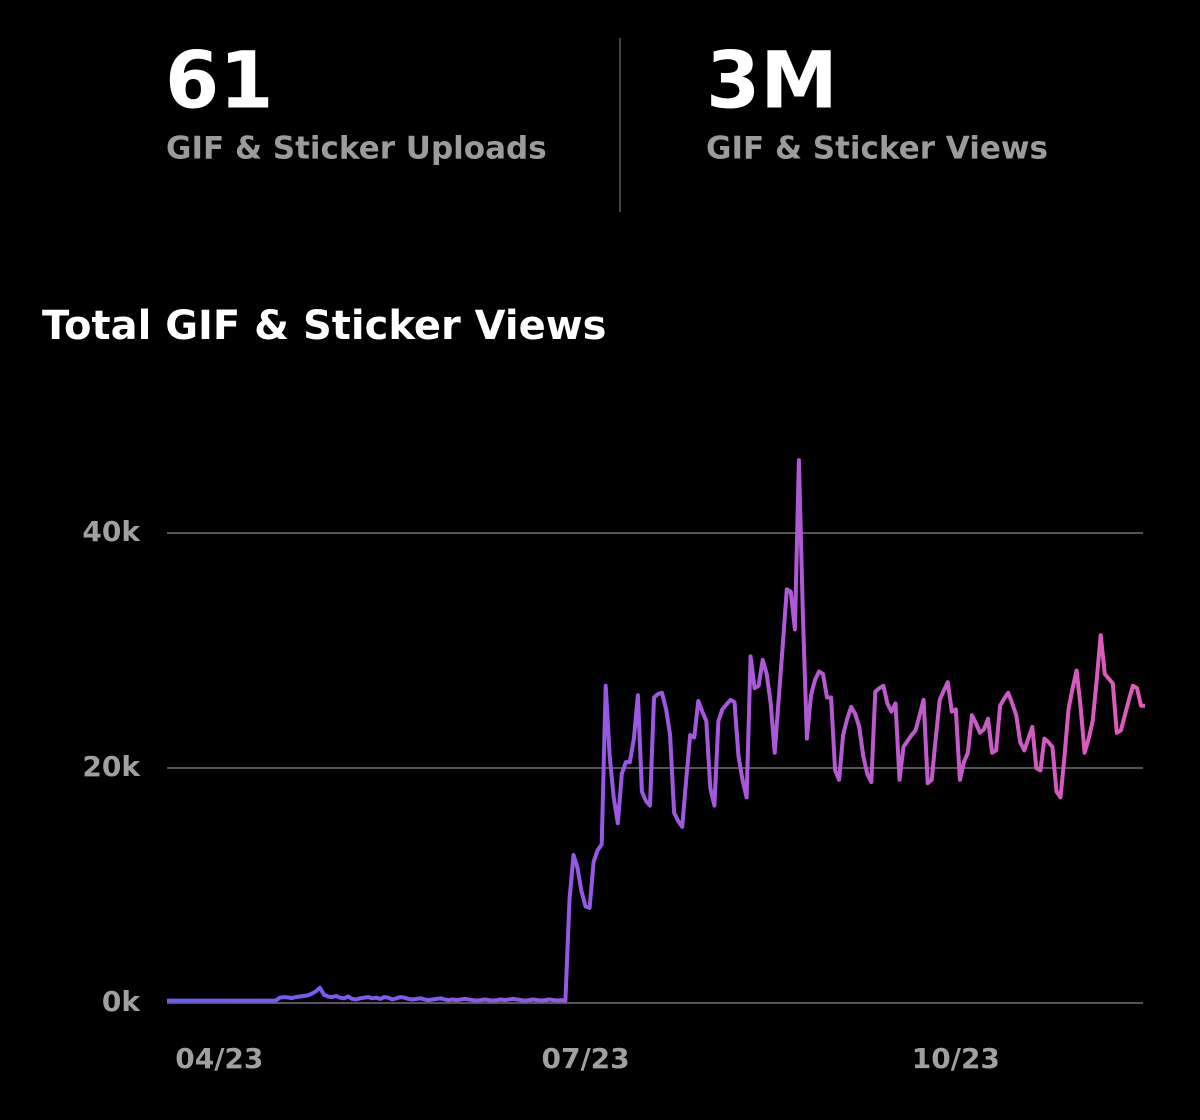 This screenshot has width=1200, height=1120. Describe the element at coordinates (585, 1058) in the screenshot. I see `x-tick-label: 07/23` at that location.